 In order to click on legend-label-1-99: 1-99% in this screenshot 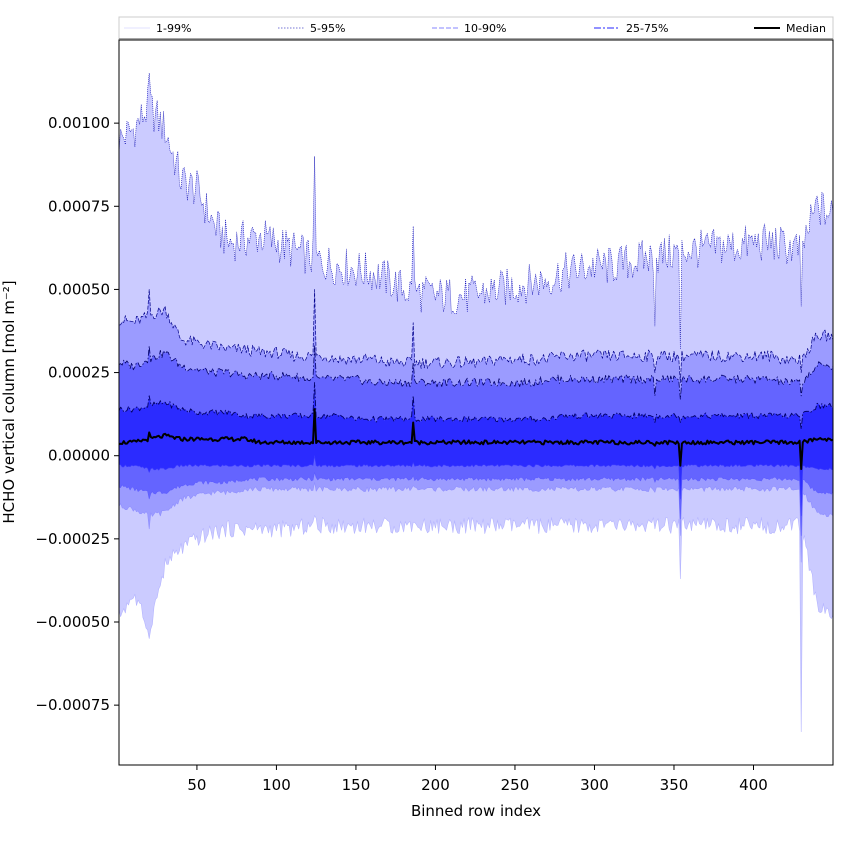, I will do `click(173, 28)`.